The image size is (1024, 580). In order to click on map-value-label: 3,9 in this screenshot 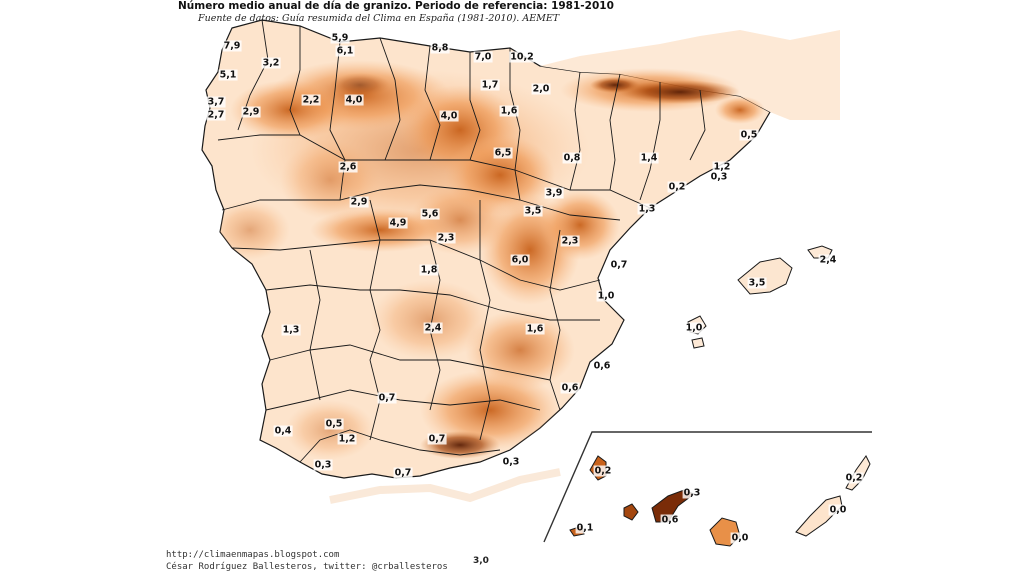, I will do `click(554, 193)`.